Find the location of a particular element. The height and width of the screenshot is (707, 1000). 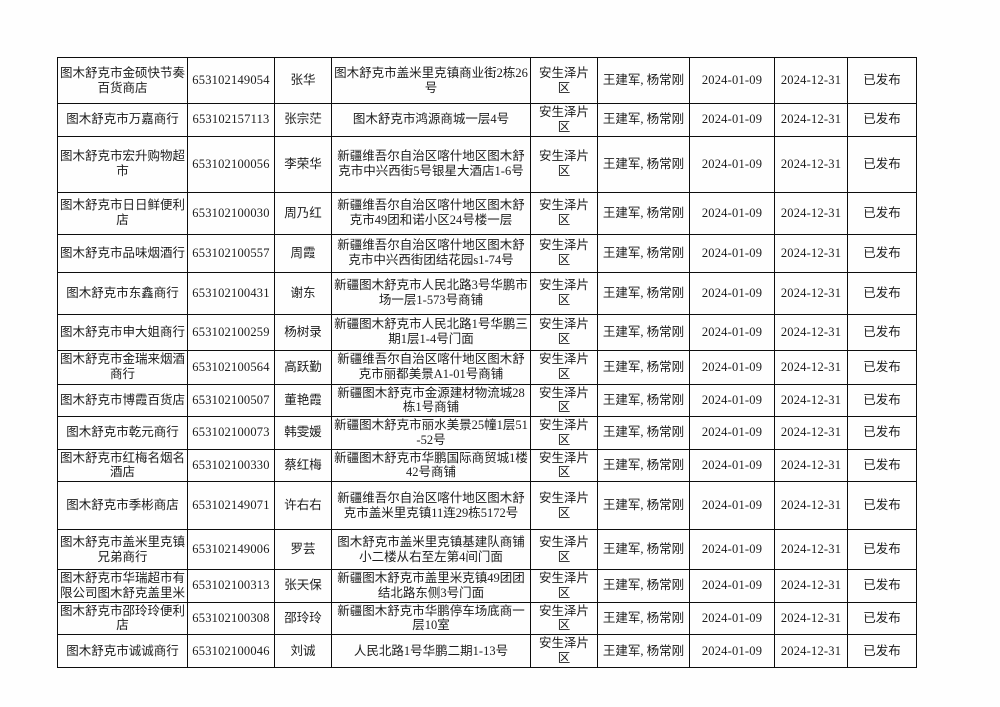

cell-credit-code: 653102100313 is located at coordinates (231, 586).